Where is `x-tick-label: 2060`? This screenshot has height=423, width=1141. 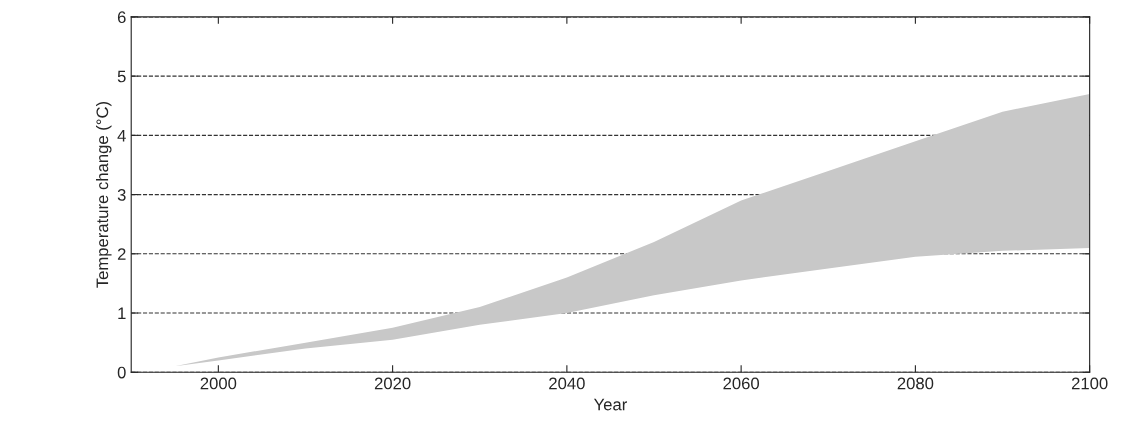 x-tick-label: 2060 is located at coordinates (741, 383).